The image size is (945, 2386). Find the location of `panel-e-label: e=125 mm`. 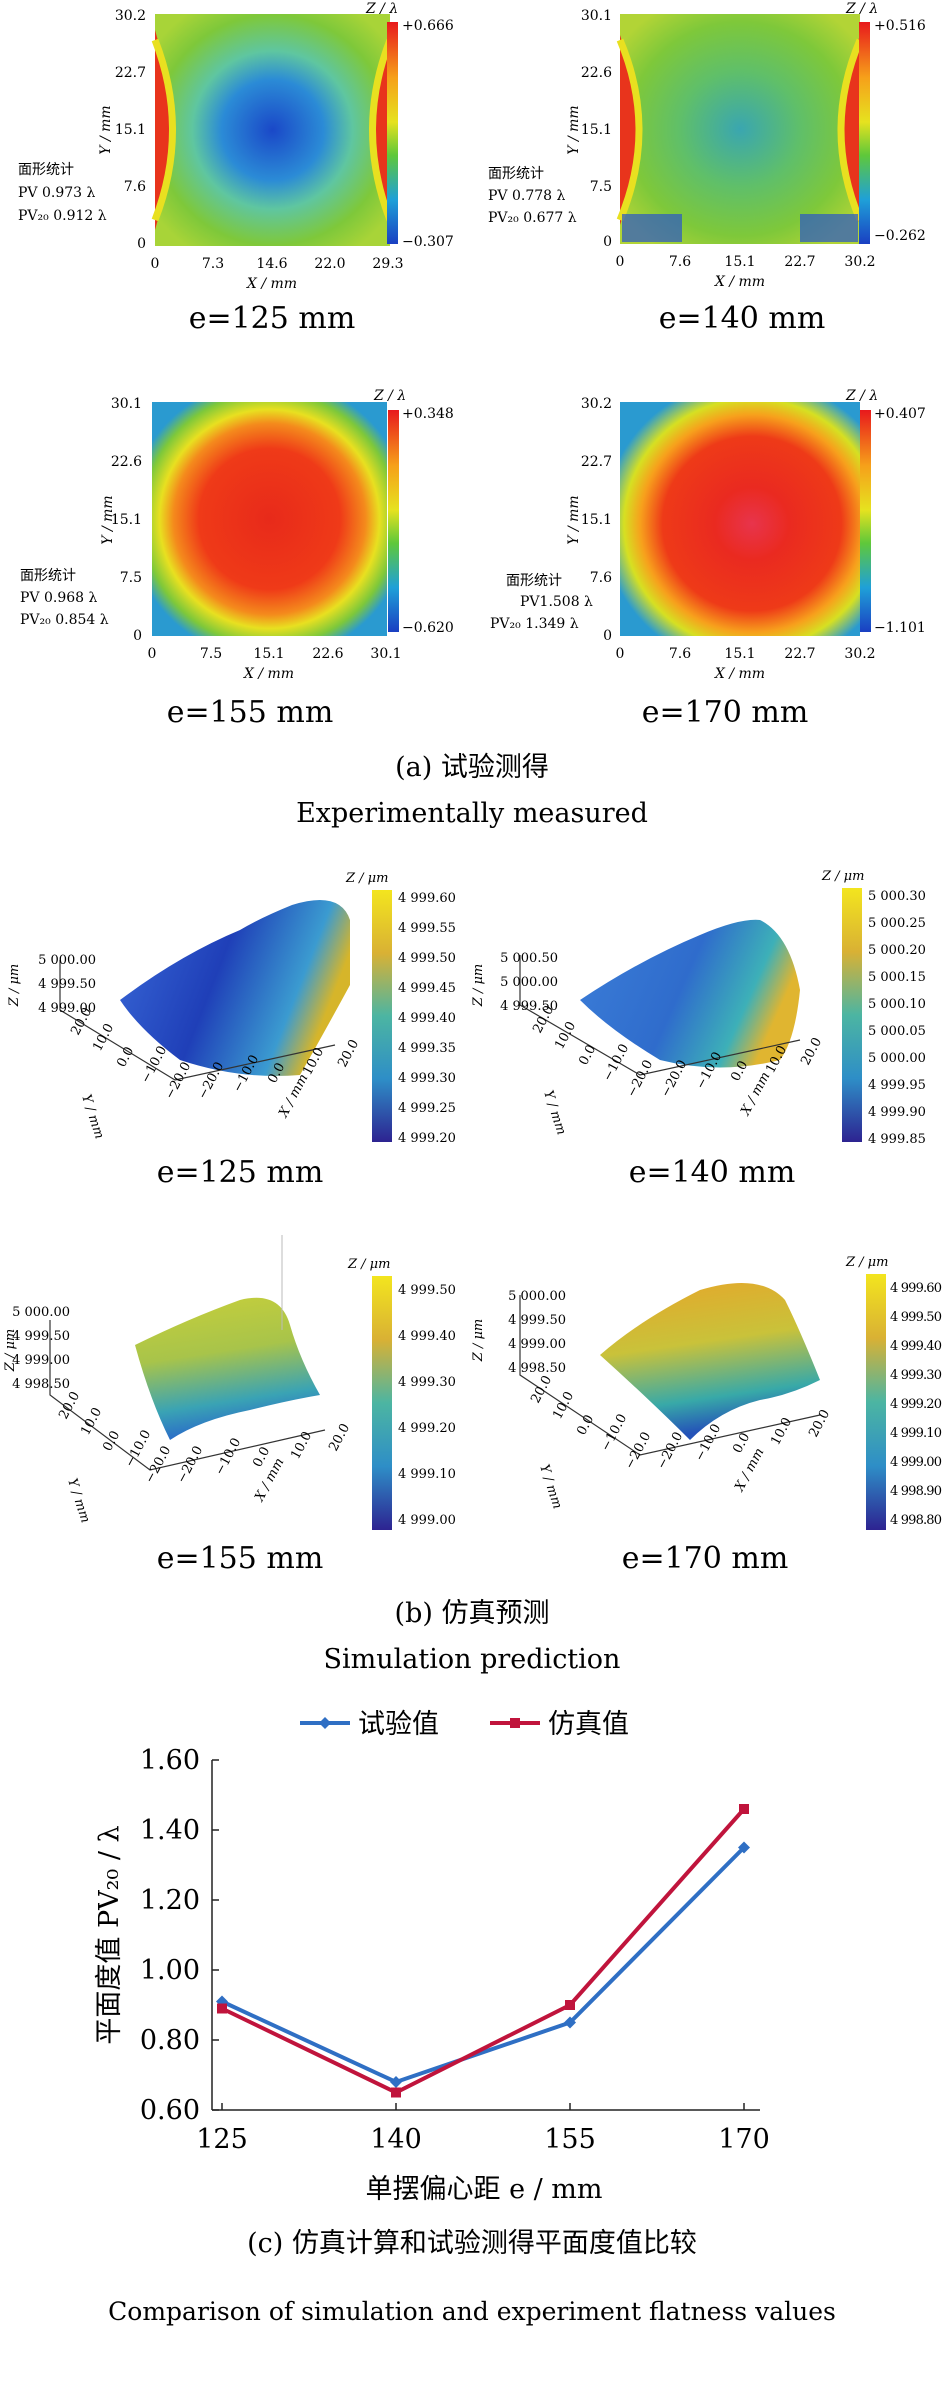

panel-e-label: e=125 mm is located at coordinates (240, 1172).